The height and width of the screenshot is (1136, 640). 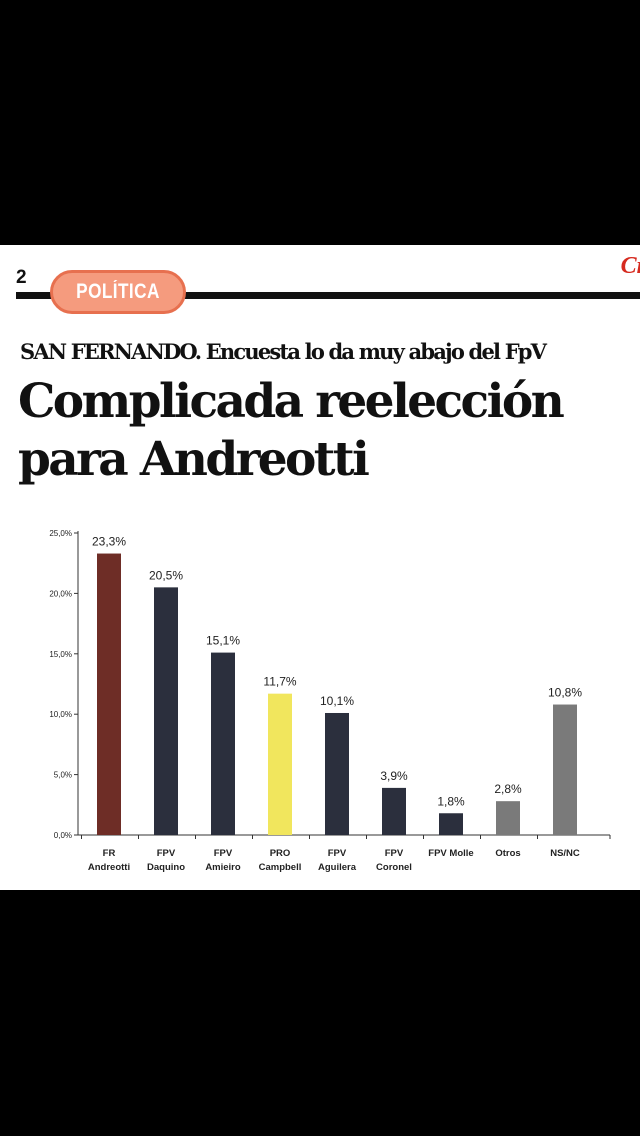 What do you see at coordinates (508, 789) in the screenshot?
I see `data-label: 2,8%` at bounding box center [508, 789].